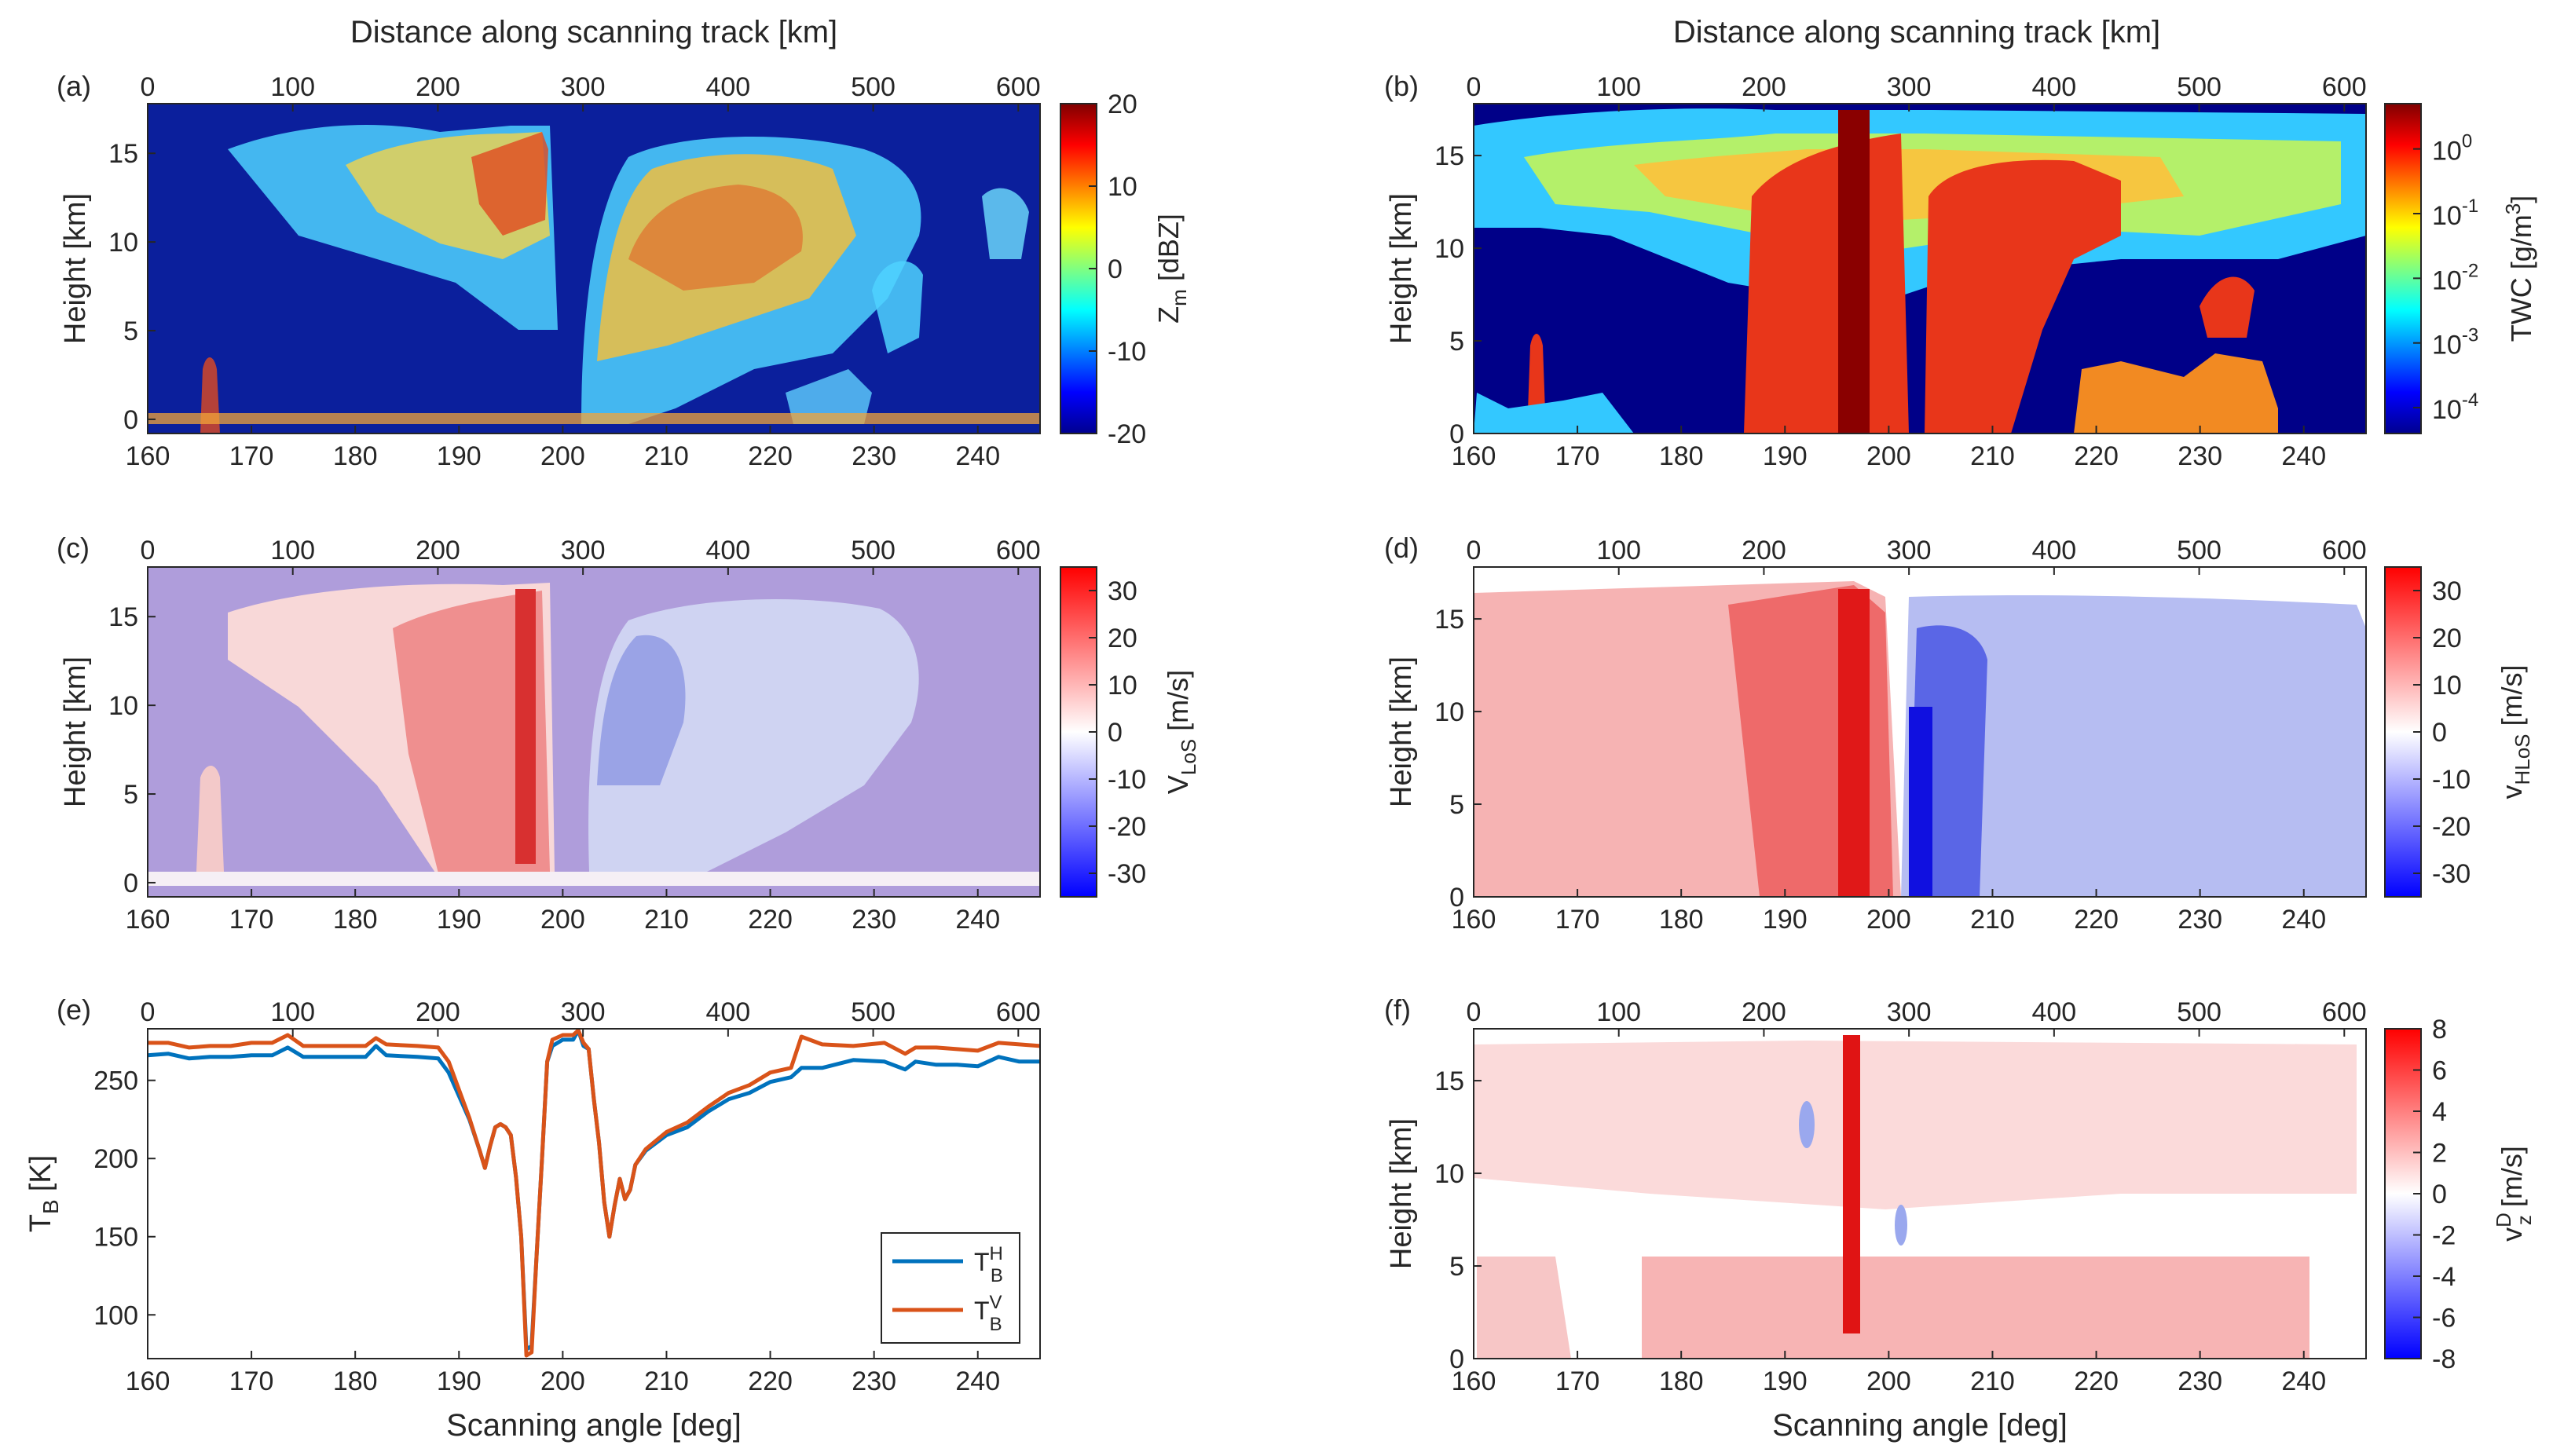 This screenshot has width=2564, height=1456. Describe the element at coordinates (1577, 456) in the screenshot. I see `x-tick-label-b: 170` at that location.